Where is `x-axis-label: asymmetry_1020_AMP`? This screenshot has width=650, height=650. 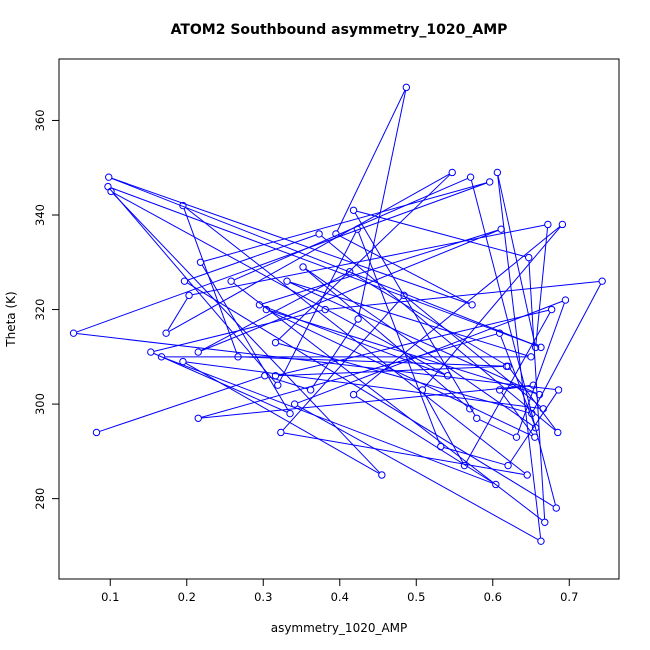
x-axis-label: asymmetry_1020_AMP is located at coordinates (339, 628).